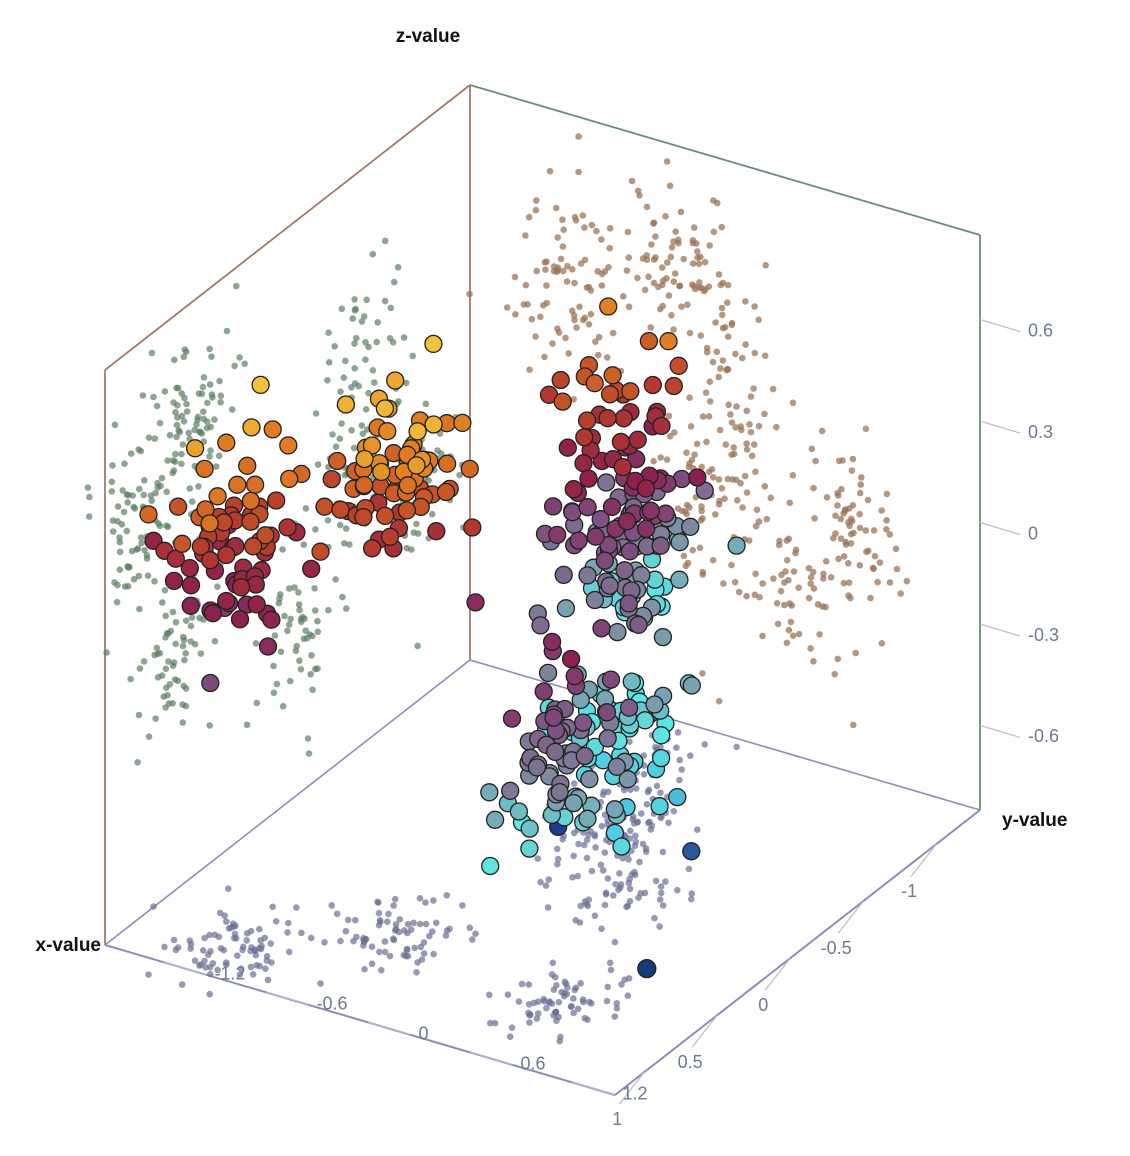 This screenshot has height=1156, width=1130. What do you see at coordinates (428, 36) in the screenshot?
I see `z-axis-title: z-value` at bounding box center [428, 36].